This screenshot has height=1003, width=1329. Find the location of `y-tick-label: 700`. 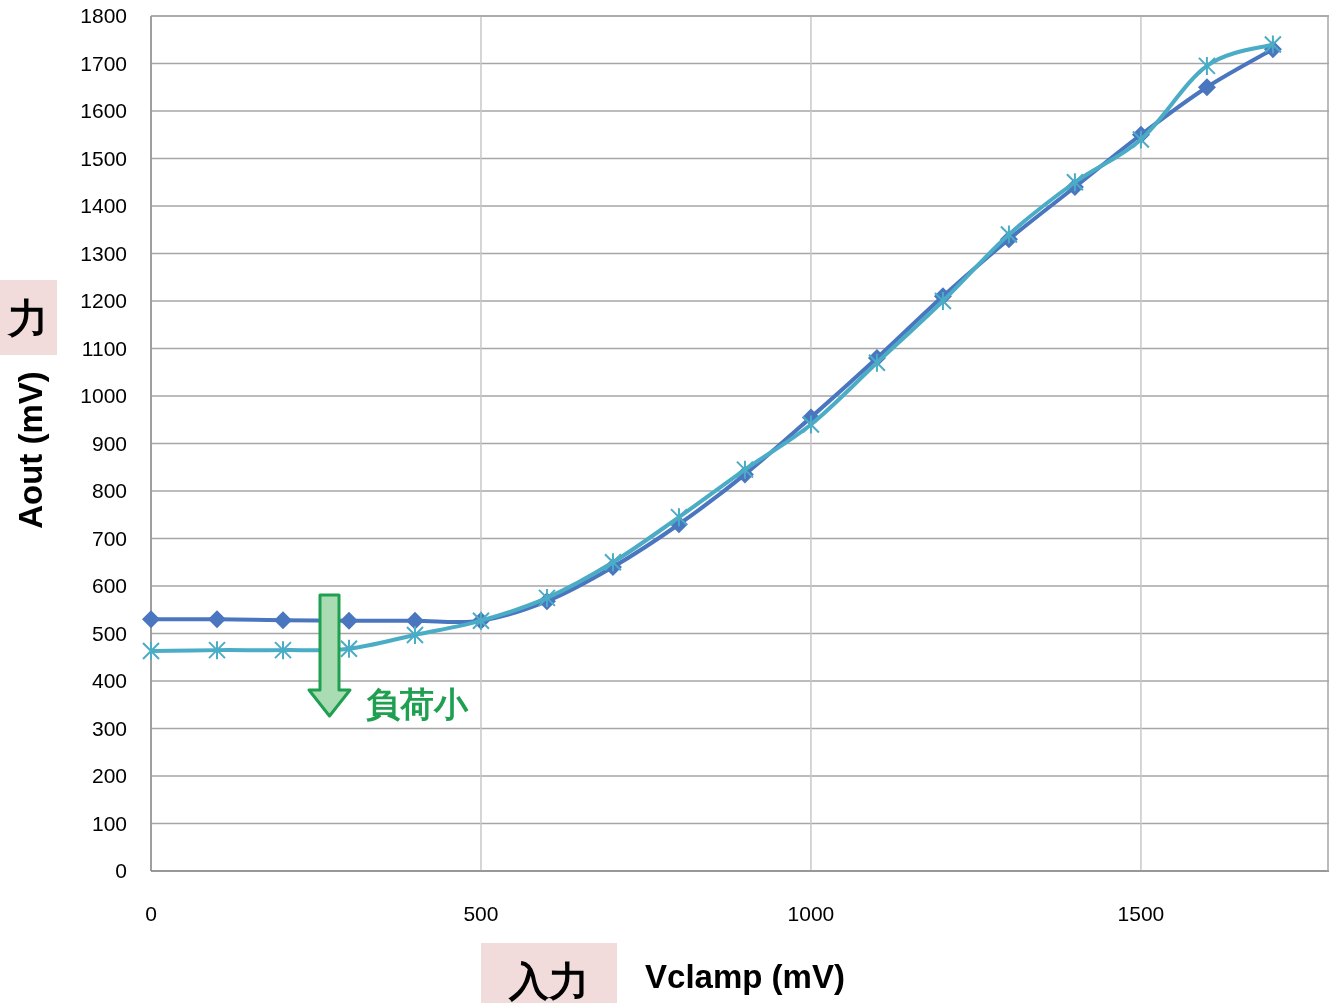

y-tick-label: 700 is located at coordinates (109, 538).